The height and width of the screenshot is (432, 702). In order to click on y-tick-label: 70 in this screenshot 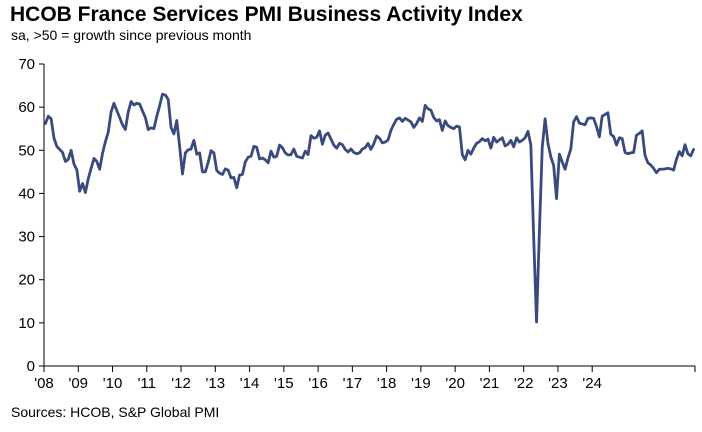, I will do `click(26, 64)`.